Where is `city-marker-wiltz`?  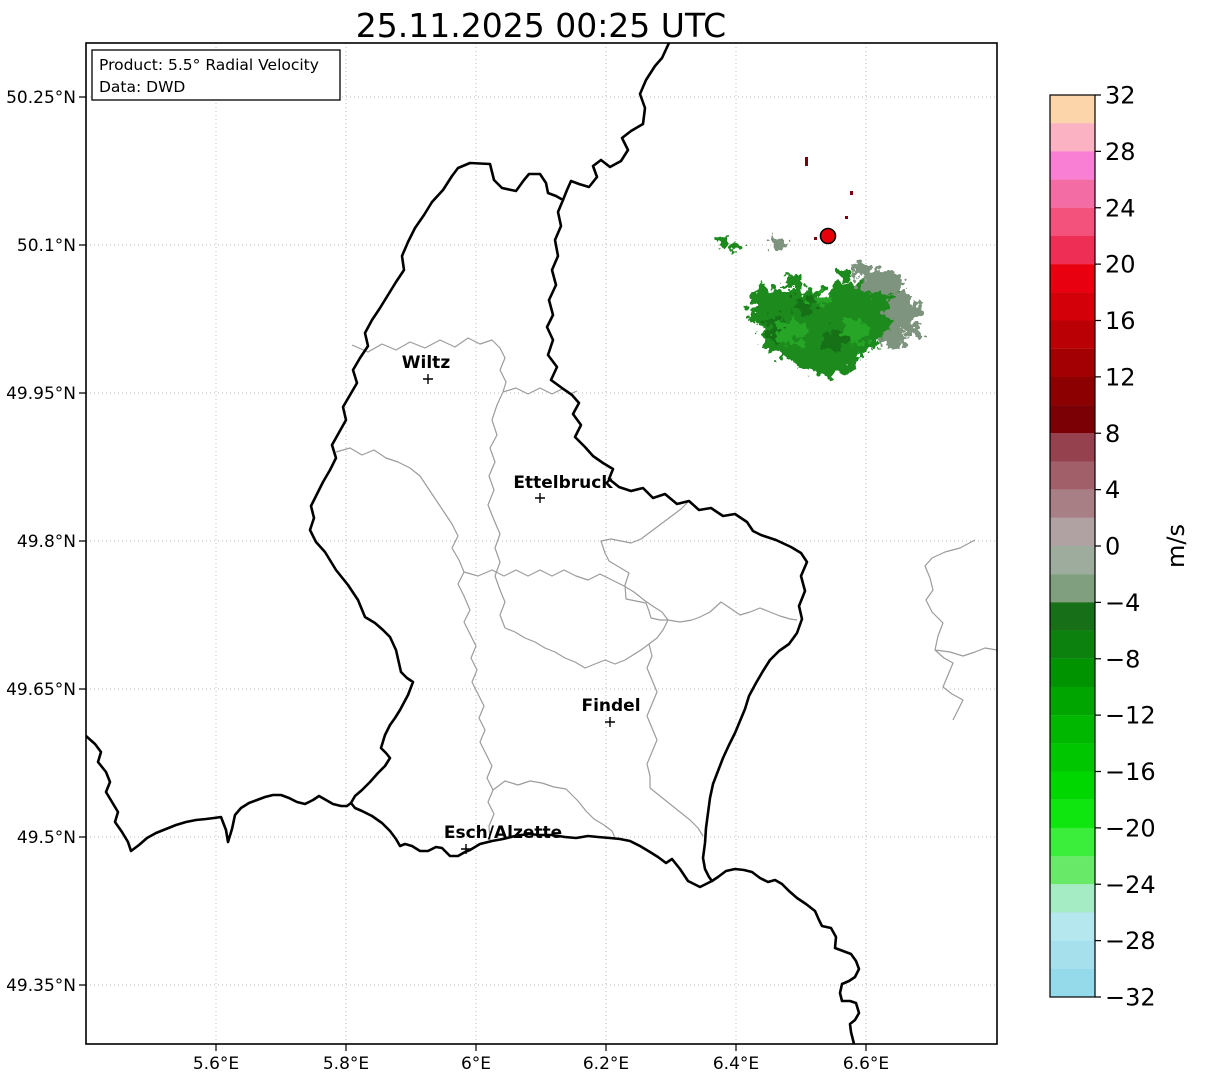 city-marker-wiltz is located at coordinates (428, 379).